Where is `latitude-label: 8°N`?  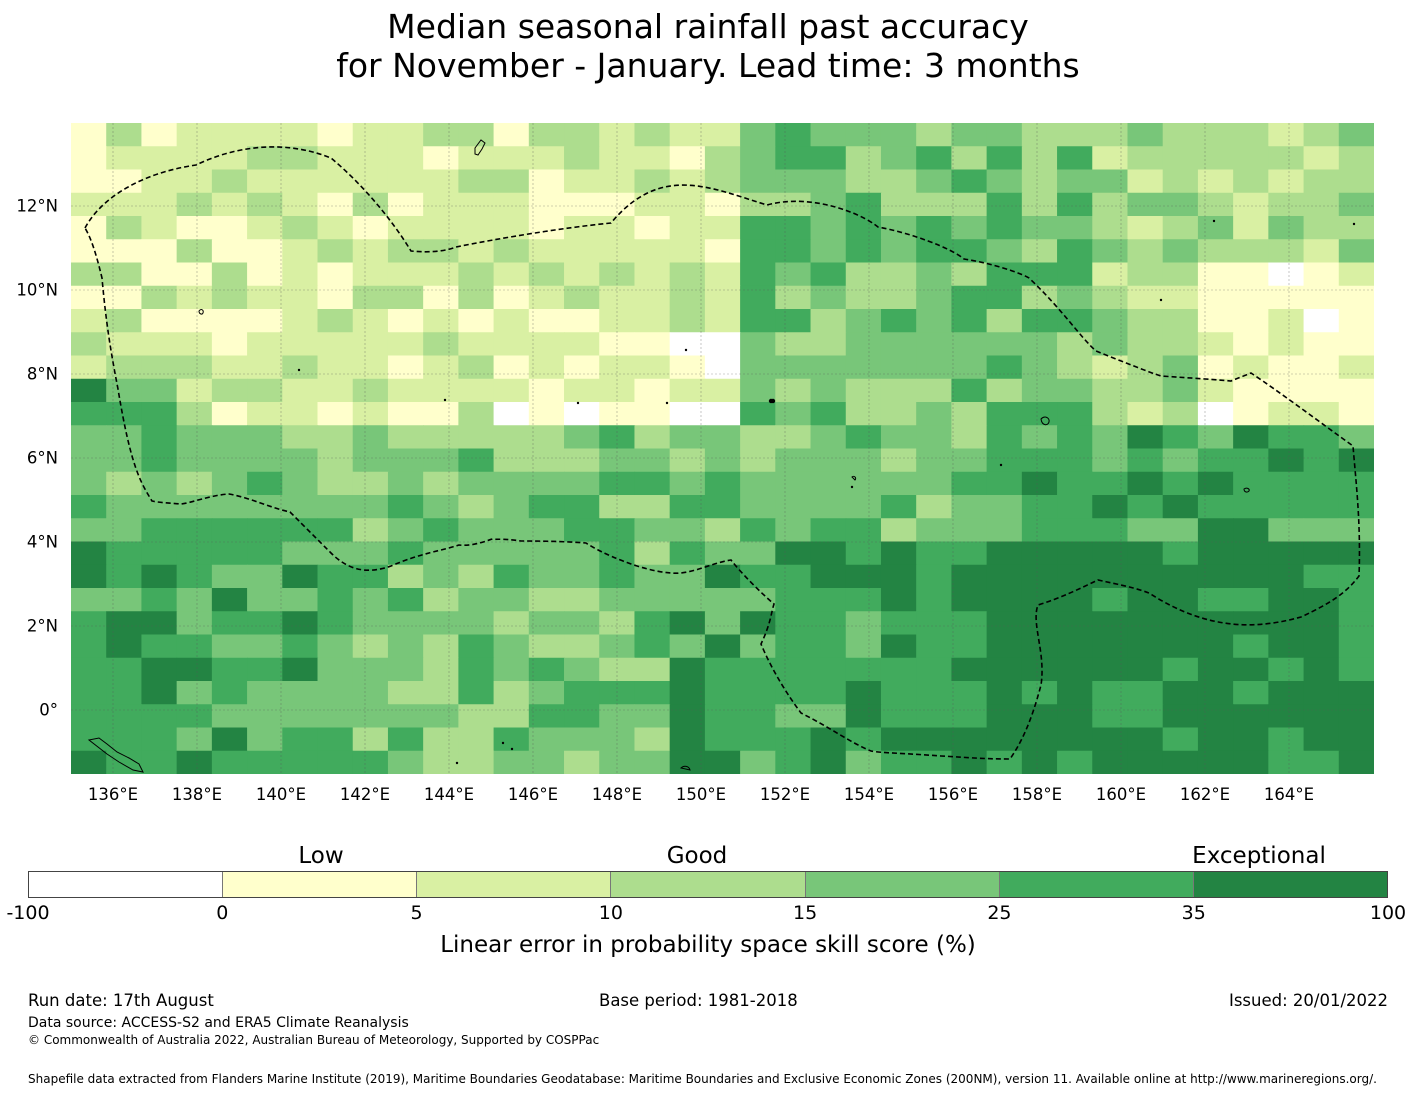
latitude-label: 8°N is located at coordinates (42, 374).